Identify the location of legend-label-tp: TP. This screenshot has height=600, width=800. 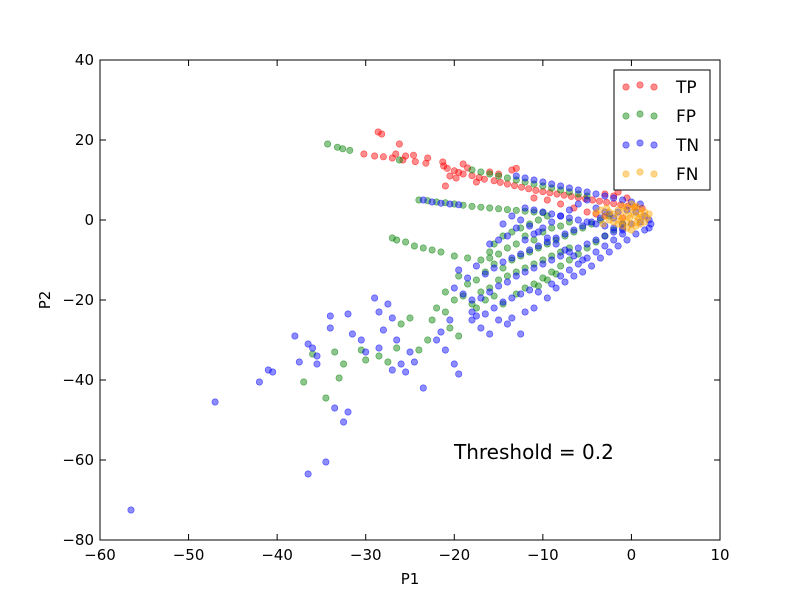
(686, 88).